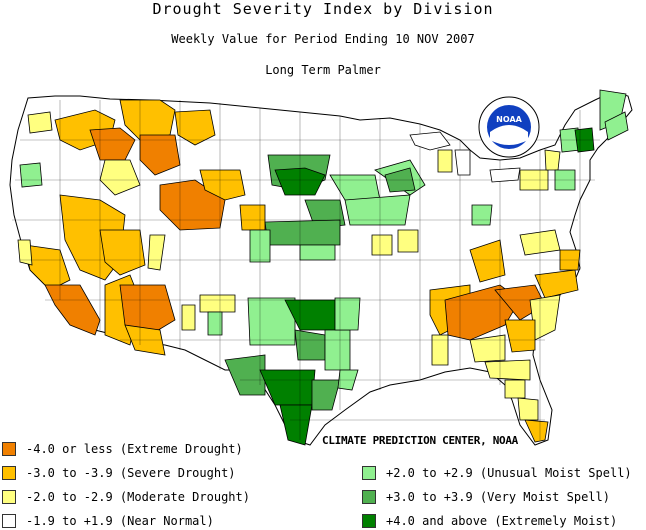 This screenshot has height=530, width=646. Describe the element at coordinates (323, 70) in the screenshot. I see `index-name: Long Term Palmer` at that location.